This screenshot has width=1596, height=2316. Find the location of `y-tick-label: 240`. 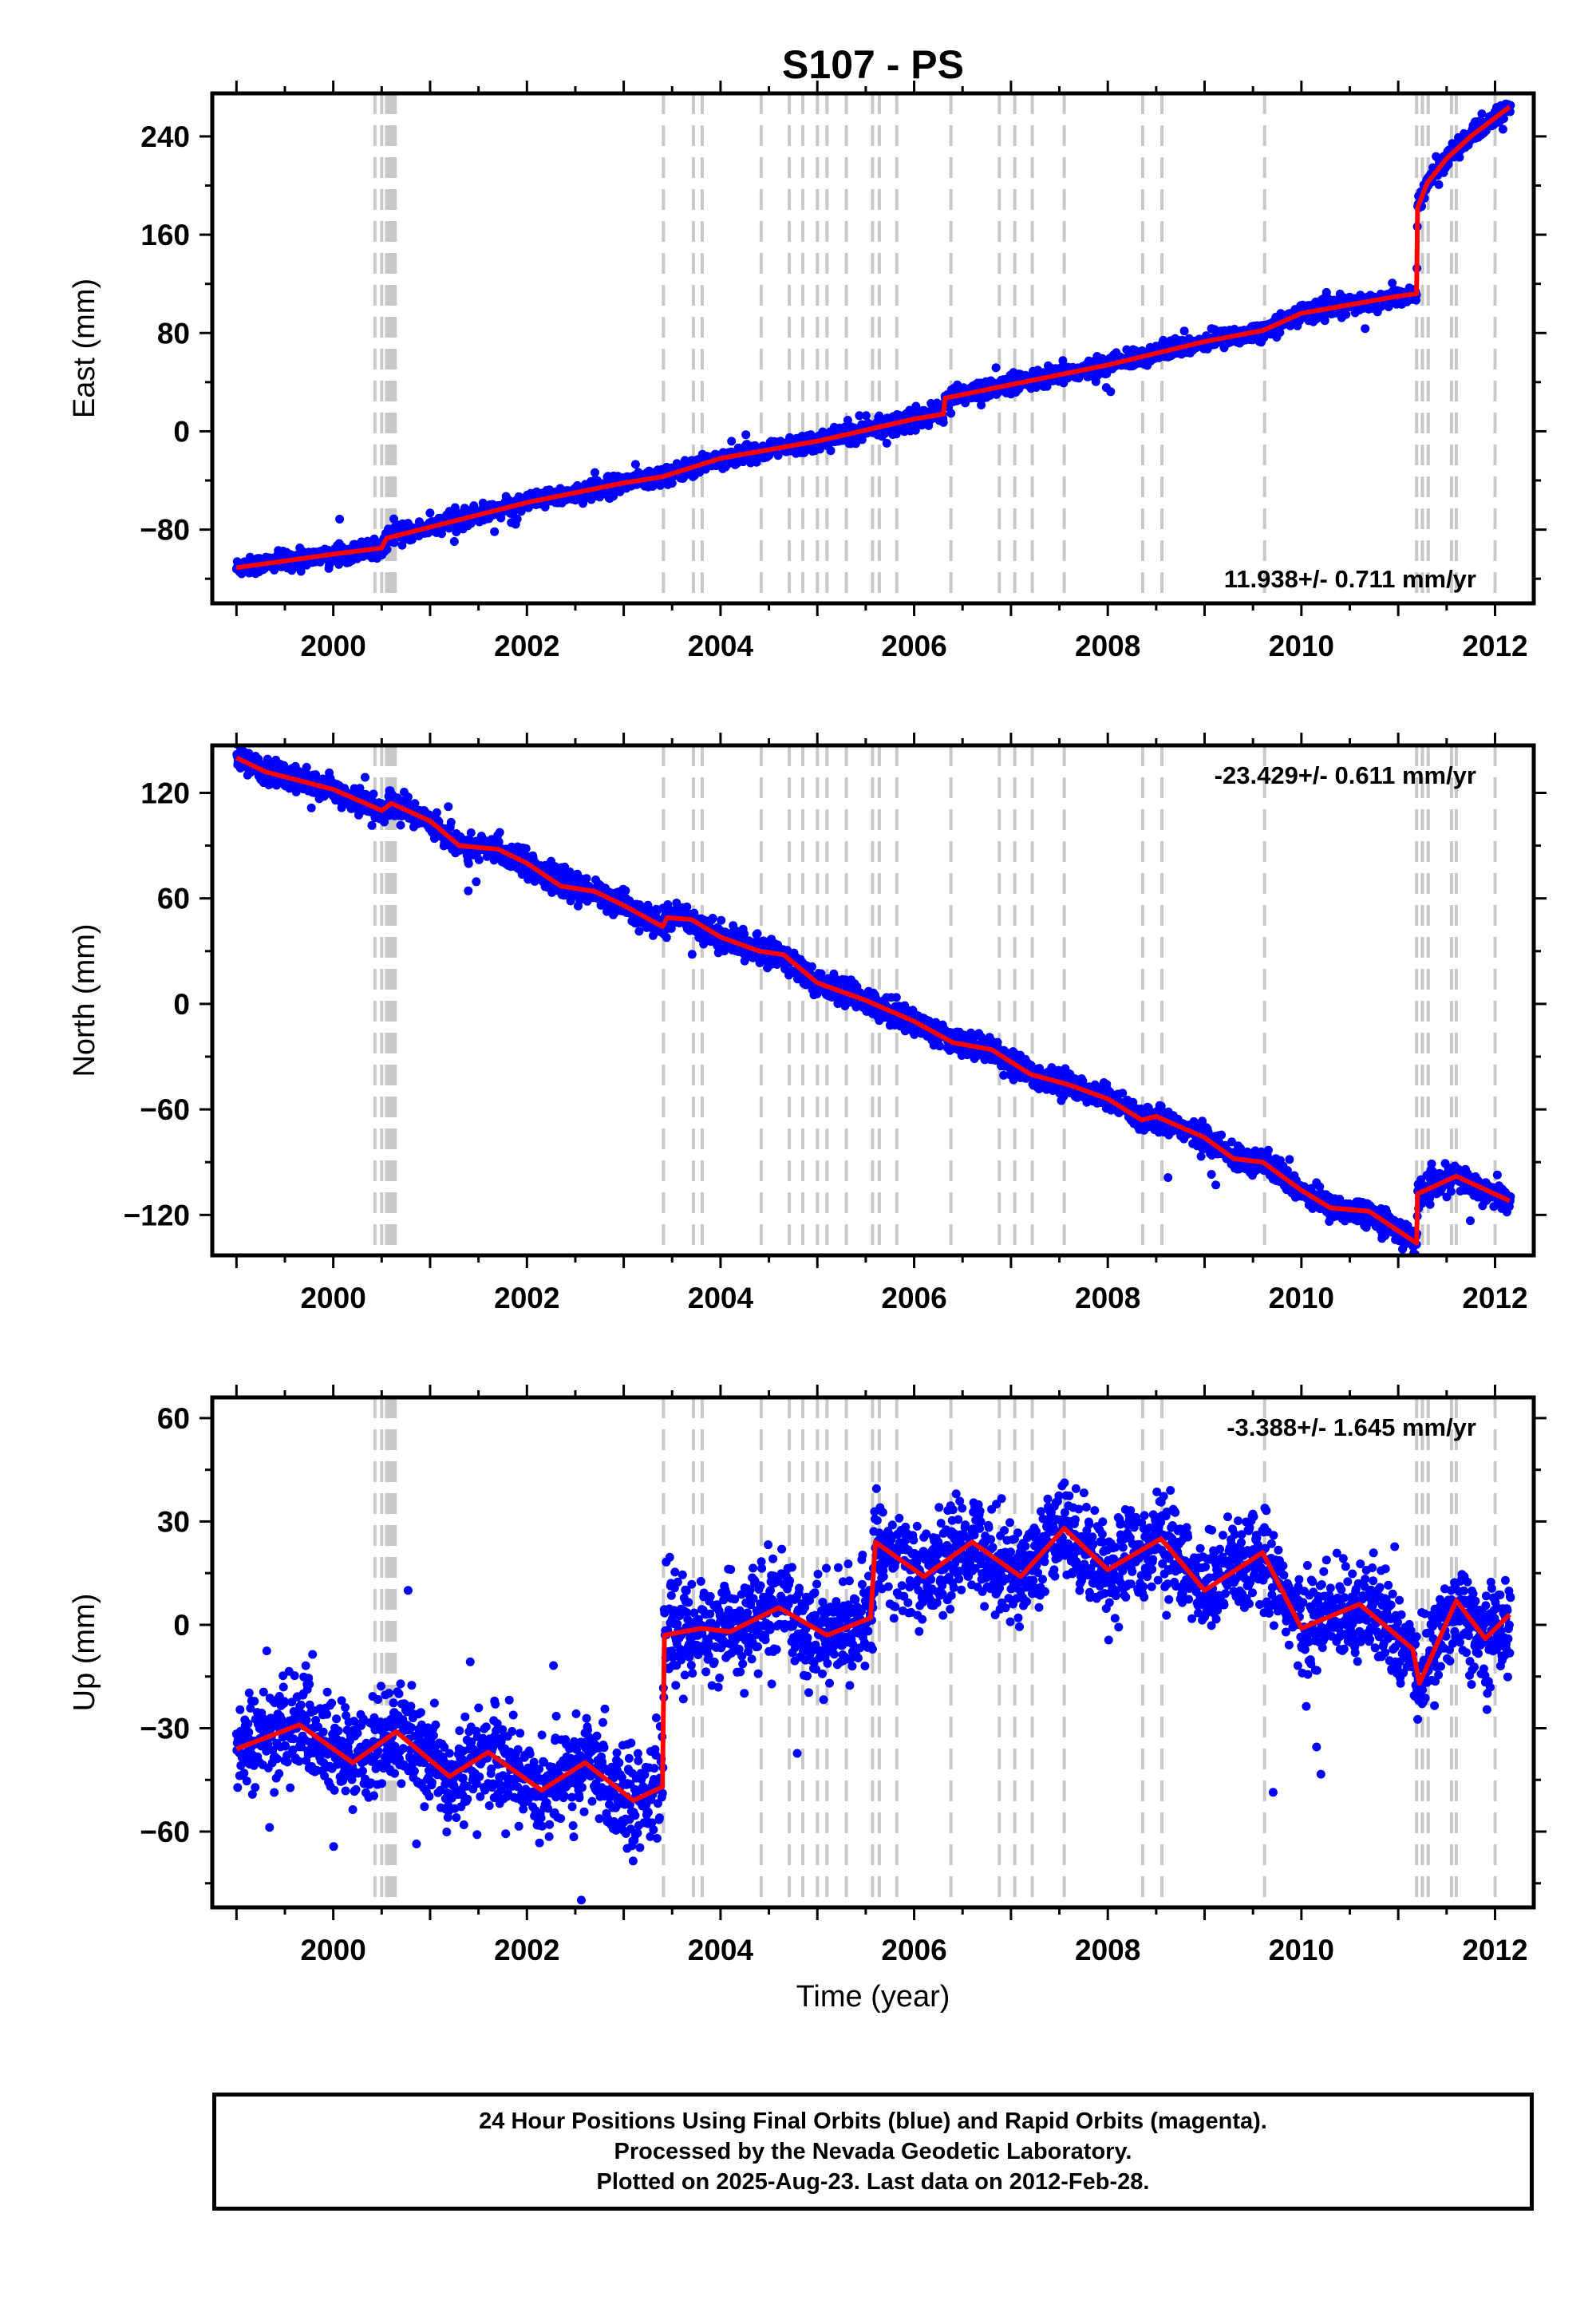

y-tick-label: 240 is located at coordinates (165, 137).